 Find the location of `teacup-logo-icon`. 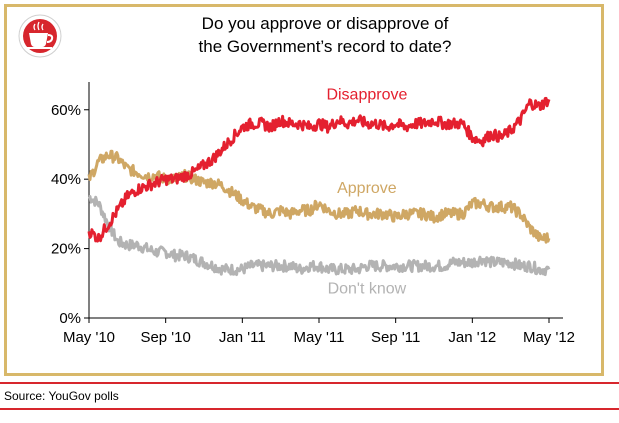

teacup-logo-icon is located at coordinates (40, 36).